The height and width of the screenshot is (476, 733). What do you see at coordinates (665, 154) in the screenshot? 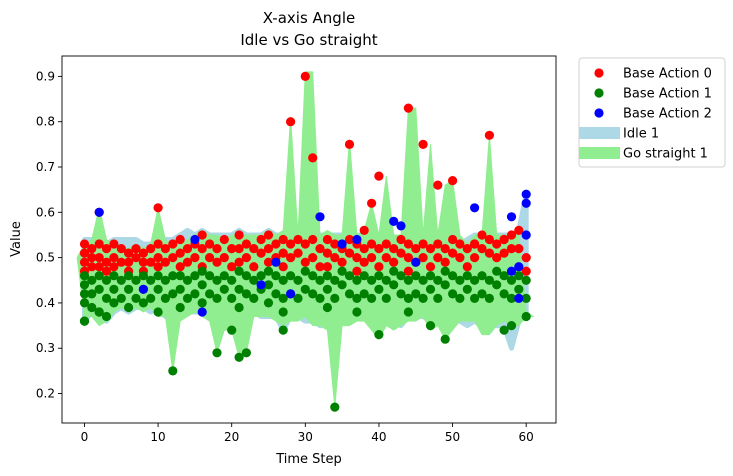
I see `legend-label: Go straight 1` at bounding box center [665, 154].